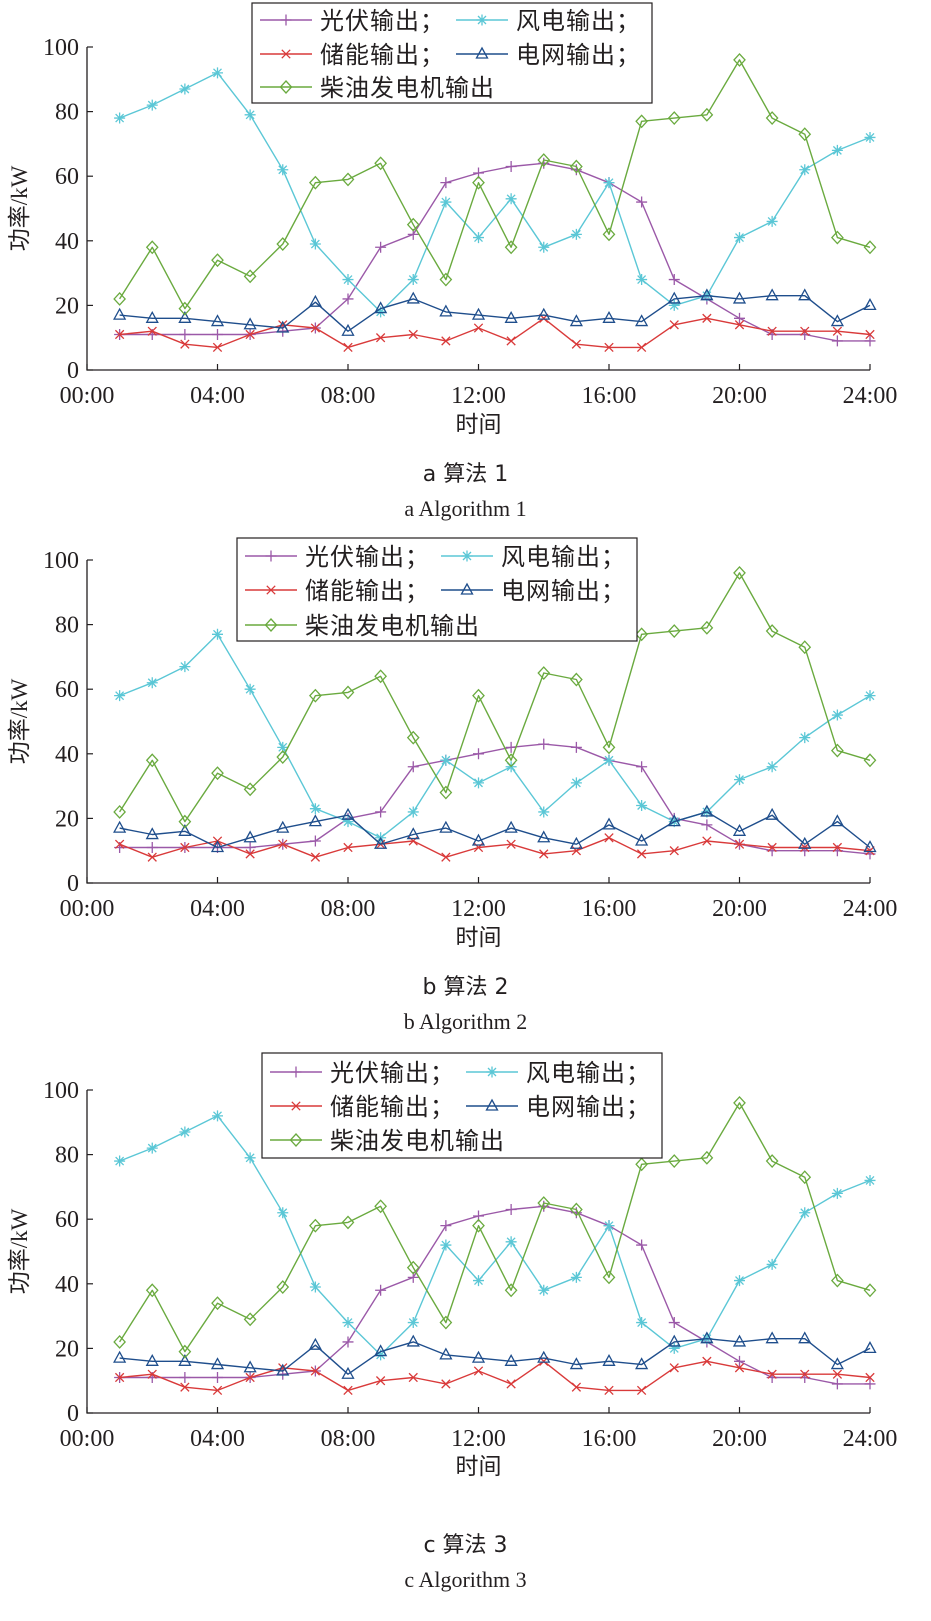 Image resolution: width=931 pixels, height=1621 pixels. What do you see at coordinates (465, 1579) in the screenshot?
I see `caption-en-c: c Algorithm 3` at bounding box center [465, 1579].